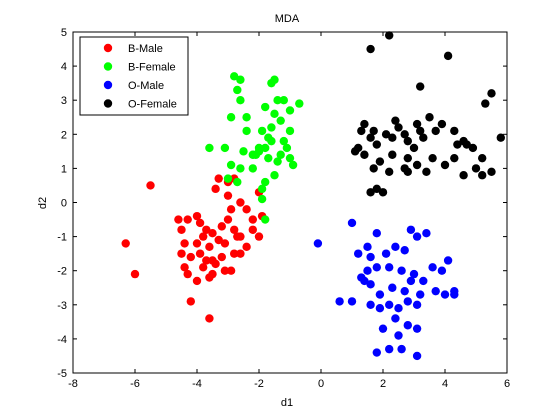 The image size is (560, 420). Describe the element at coordinates (62, 340) in the screenshot. I see `y-tick-label: -4` at that location.